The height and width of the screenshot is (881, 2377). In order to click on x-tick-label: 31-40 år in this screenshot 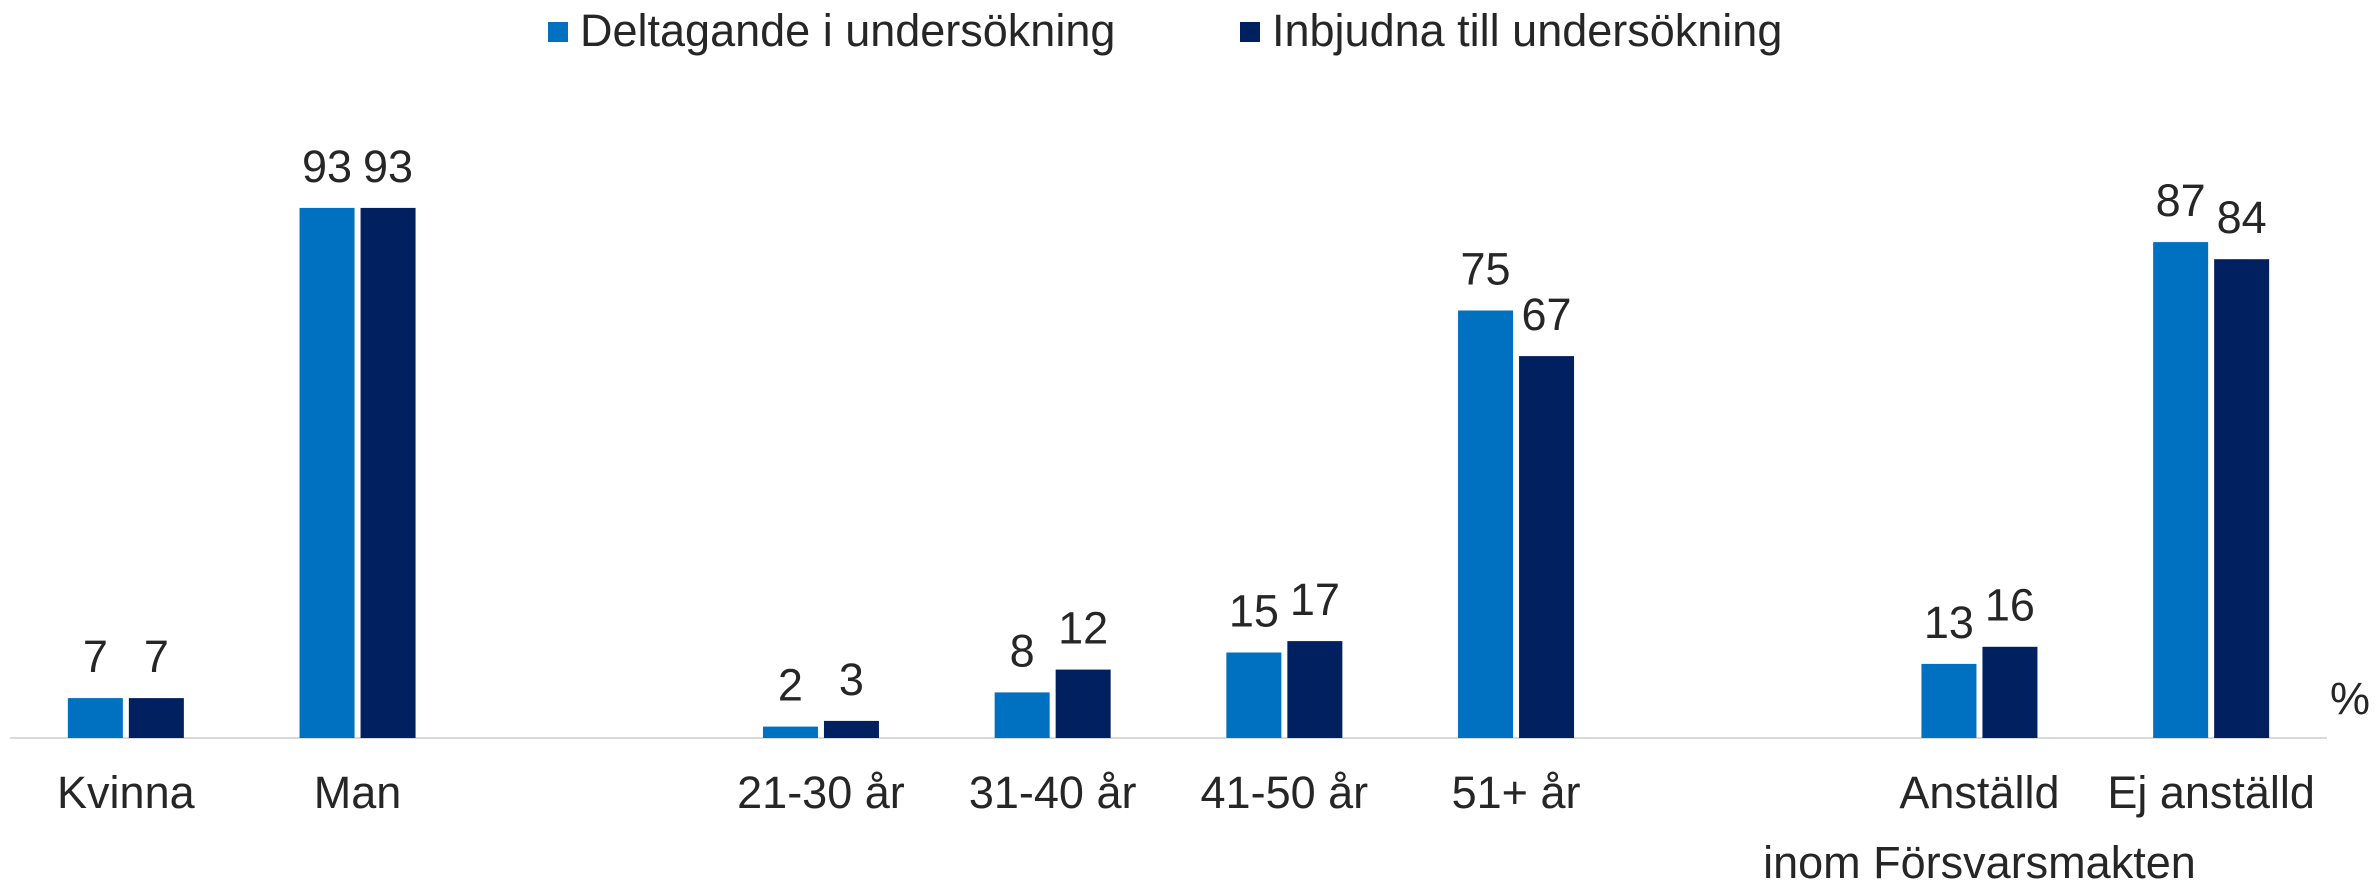, I will do `click(1053, 792)`.